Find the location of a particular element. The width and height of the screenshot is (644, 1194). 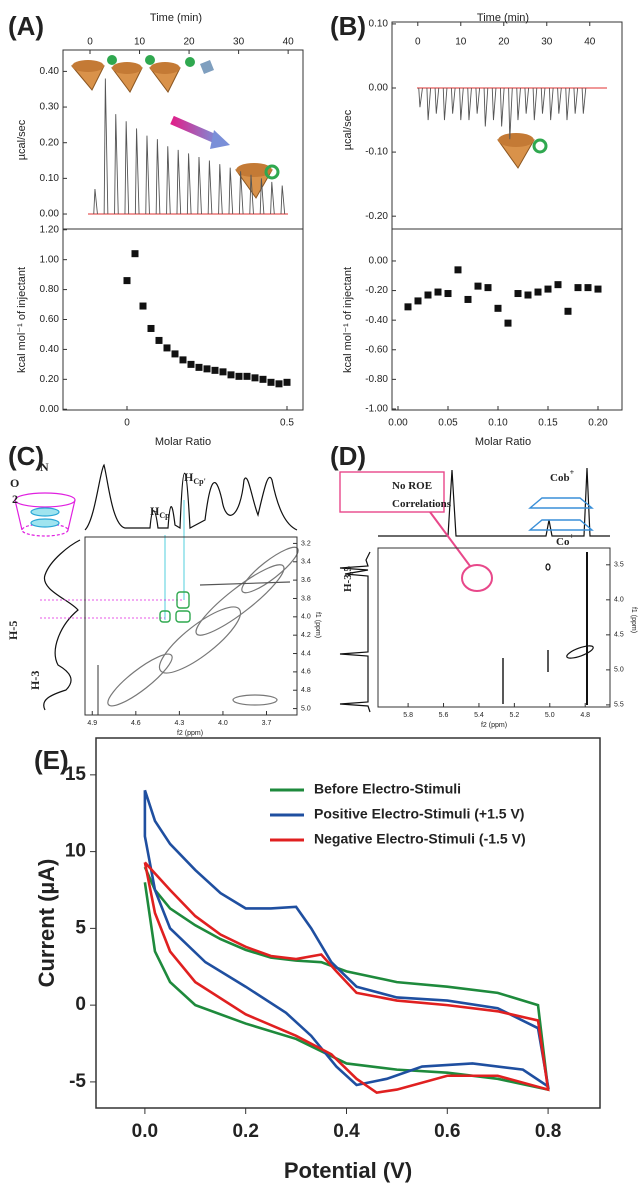

no-roe-callout is located at coordinates (416, 531).